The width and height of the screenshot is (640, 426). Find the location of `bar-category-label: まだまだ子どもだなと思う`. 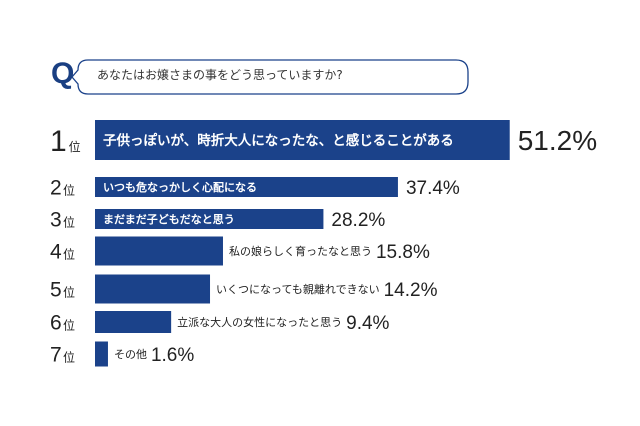

bar-category-label: まだまだ子どもだなと思う is located at coordinates (169, 219).